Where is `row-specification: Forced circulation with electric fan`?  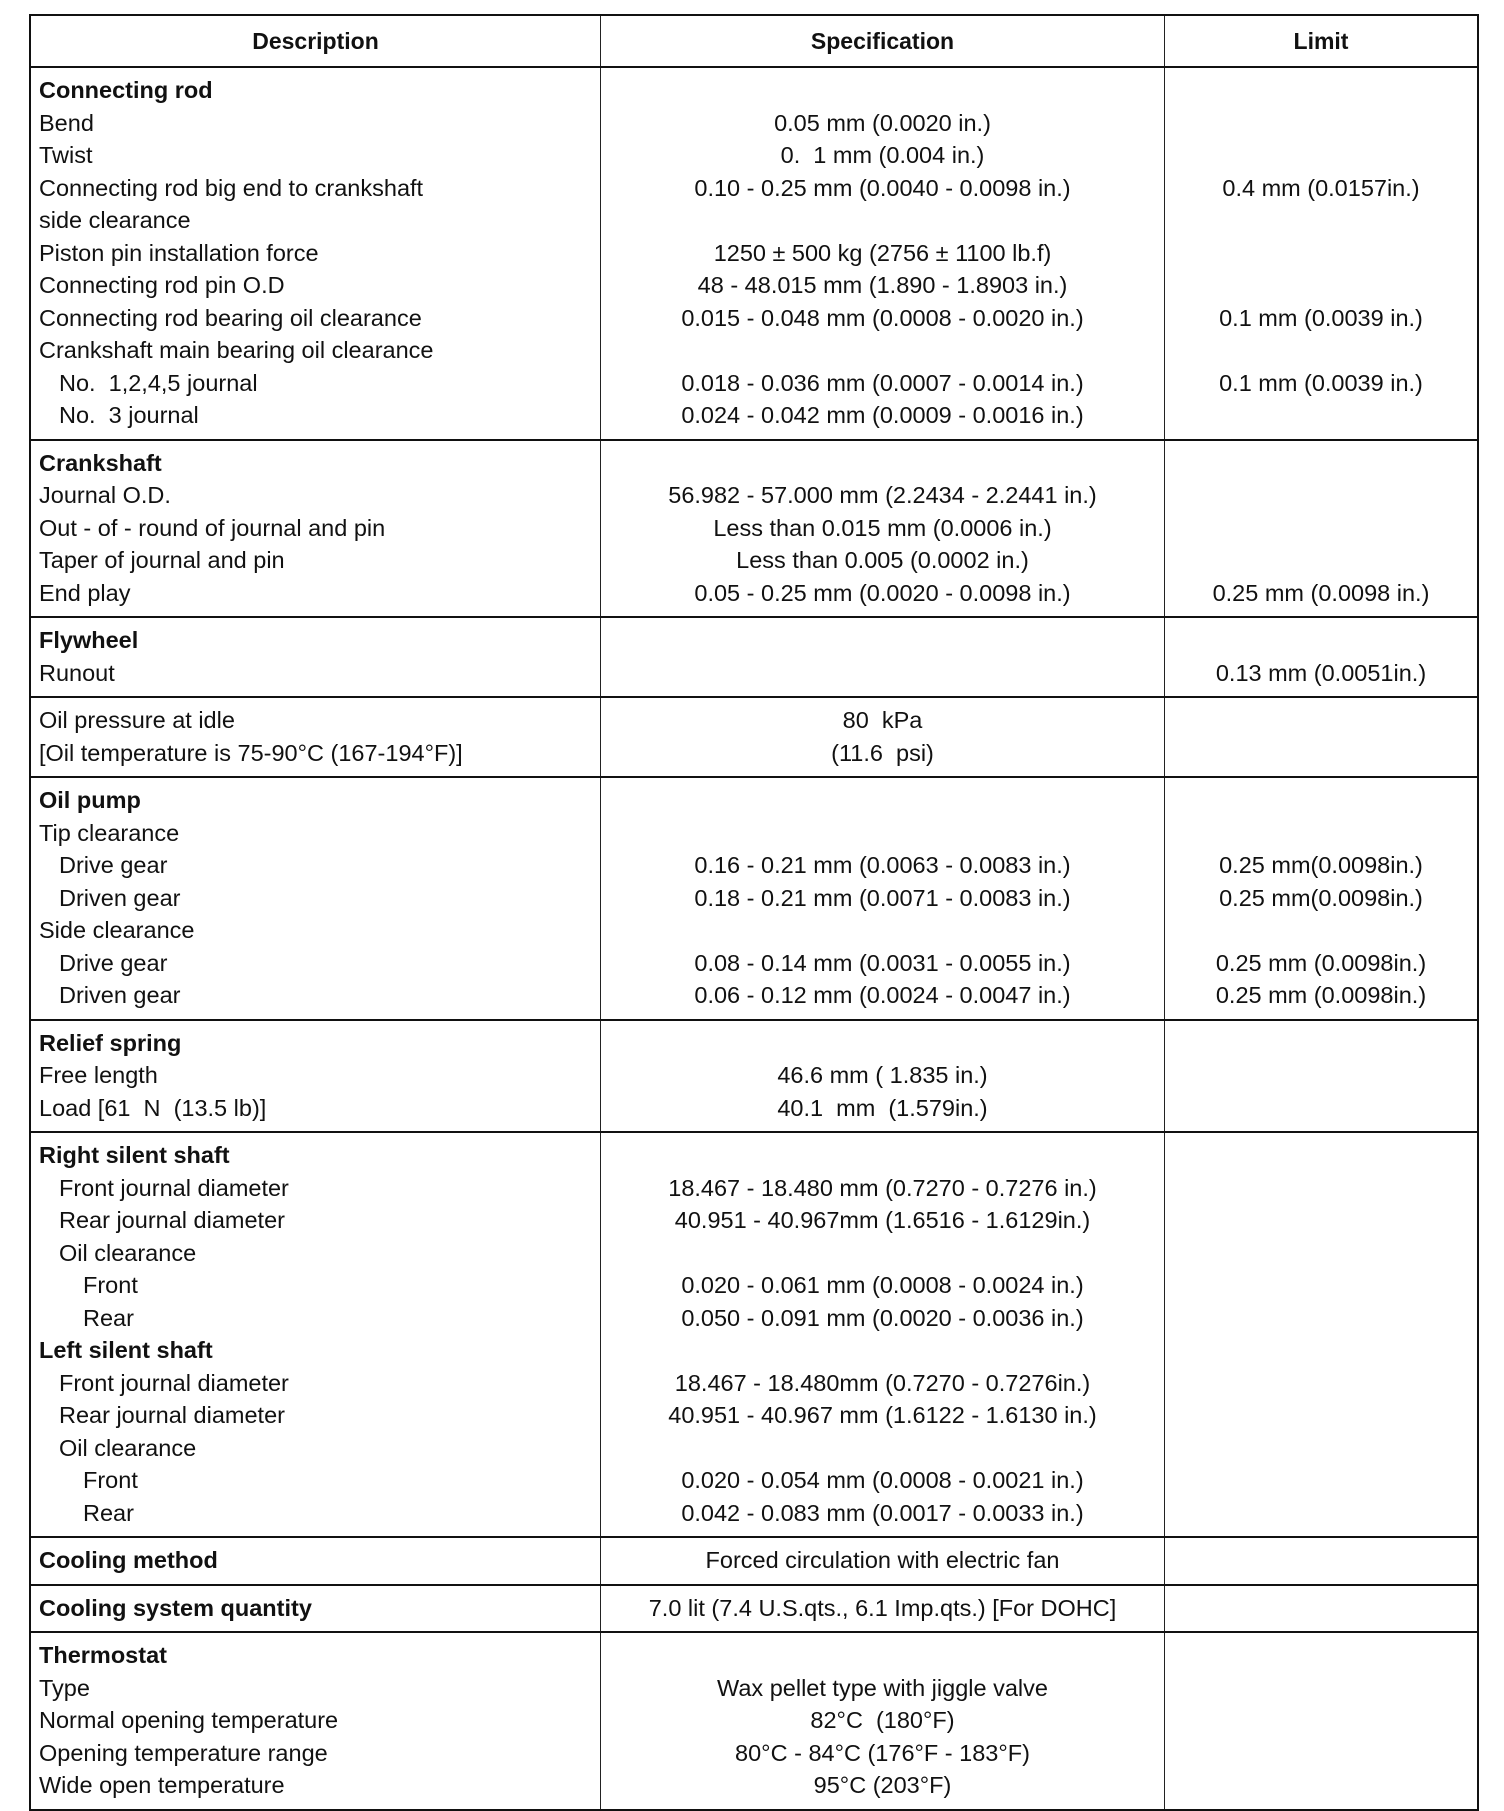
row-specification: Forced circulation with electric fan is located at coordinates (882, 1560).